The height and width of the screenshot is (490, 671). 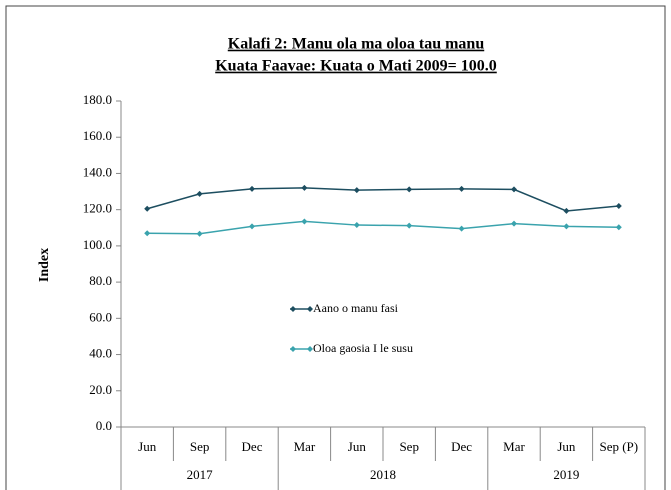 What do you see at coordinates (363, 348) in the screenshot?
I see `legend-label: Oloa gaosia I le susu` at bounding box center [363, 348].